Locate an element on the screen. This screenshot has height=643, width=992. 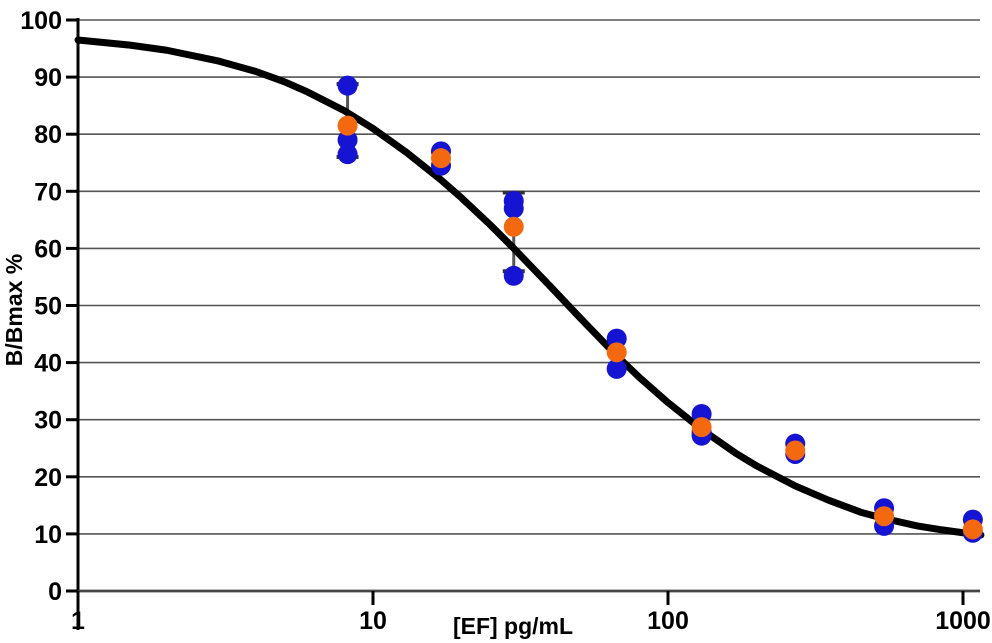
y-tick-label: 90 is located at coordinates (48, 78).